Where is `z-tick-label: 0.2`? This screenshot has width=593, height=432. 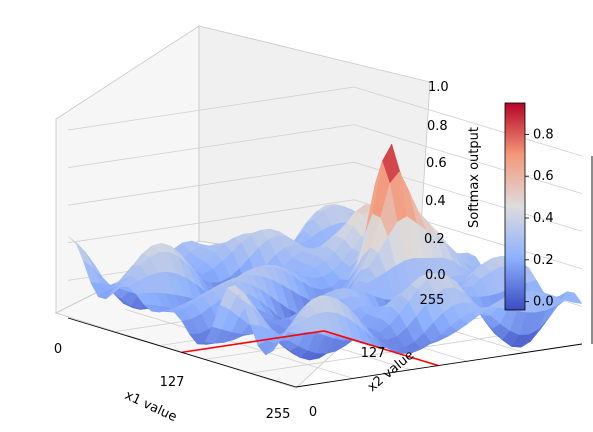
z-tick-label: 0.2 is located at coordinates (434, 239).